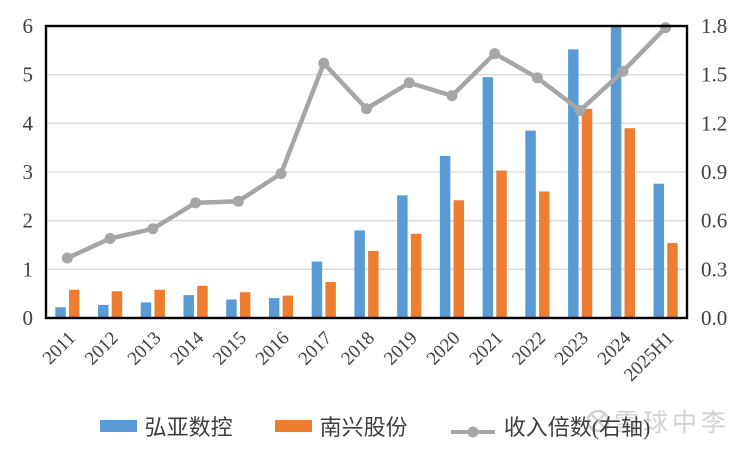 The width and height of the screenshot is (750, 450). Describe the element at coordinates (202, 301) in the screenshot. I see `bar-nanxing-2014` at that location.